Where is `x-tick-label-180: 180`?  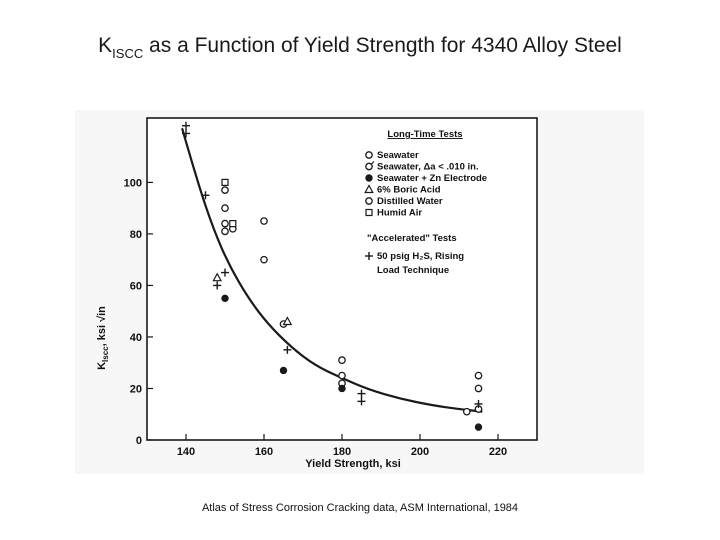 x-tick-label-180: 180 is located at coordinates (342, 452).